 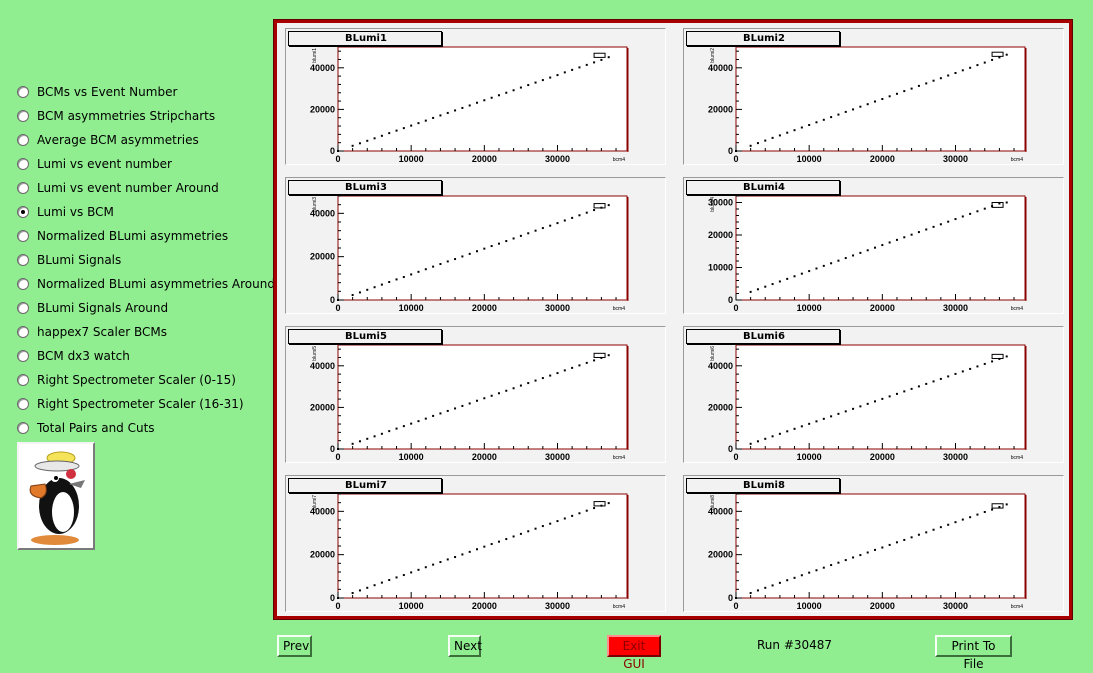 What do you see at coordinates (143, 212) in the screenshot?
I see `menu-option-5: Lumi vs BCM` at bounding box center [143, 212].